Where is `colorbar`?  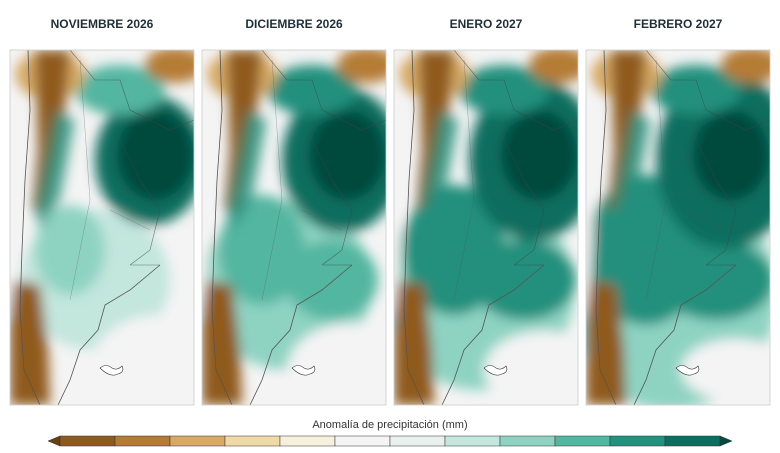
colorbar is located at coordinates (390, 441).